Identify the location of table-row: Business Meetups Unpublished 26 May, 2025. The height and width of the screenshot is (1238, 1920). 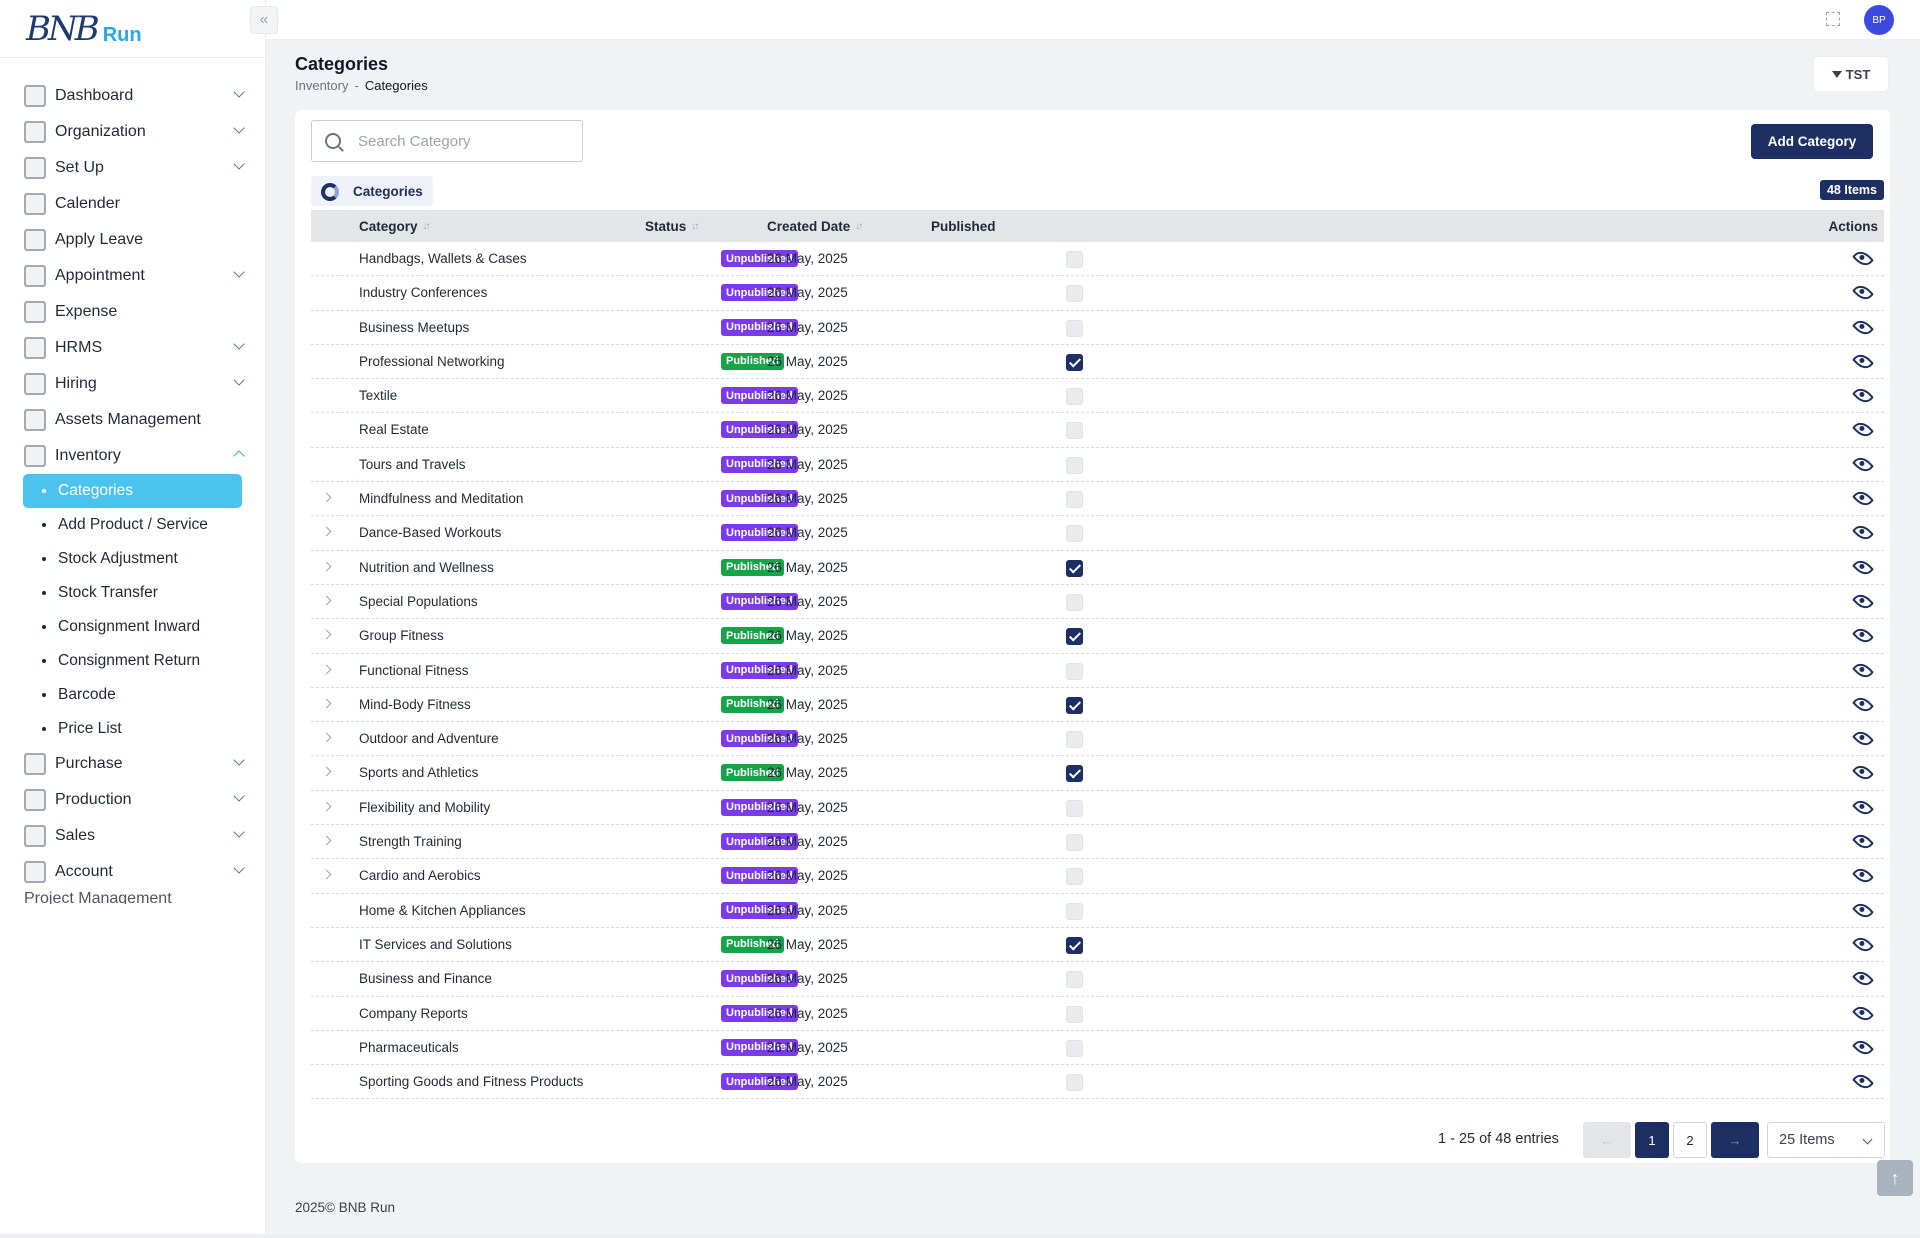
(1097, 328).